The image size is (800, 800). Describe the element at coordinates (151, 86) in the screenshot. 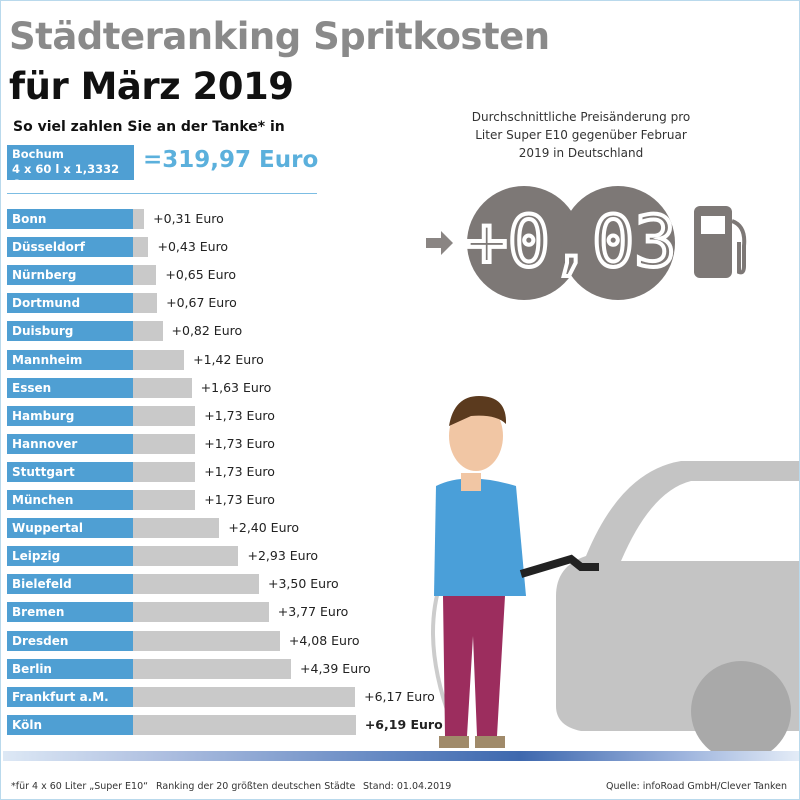

I see `title-line-2: für März 2019` at that location.